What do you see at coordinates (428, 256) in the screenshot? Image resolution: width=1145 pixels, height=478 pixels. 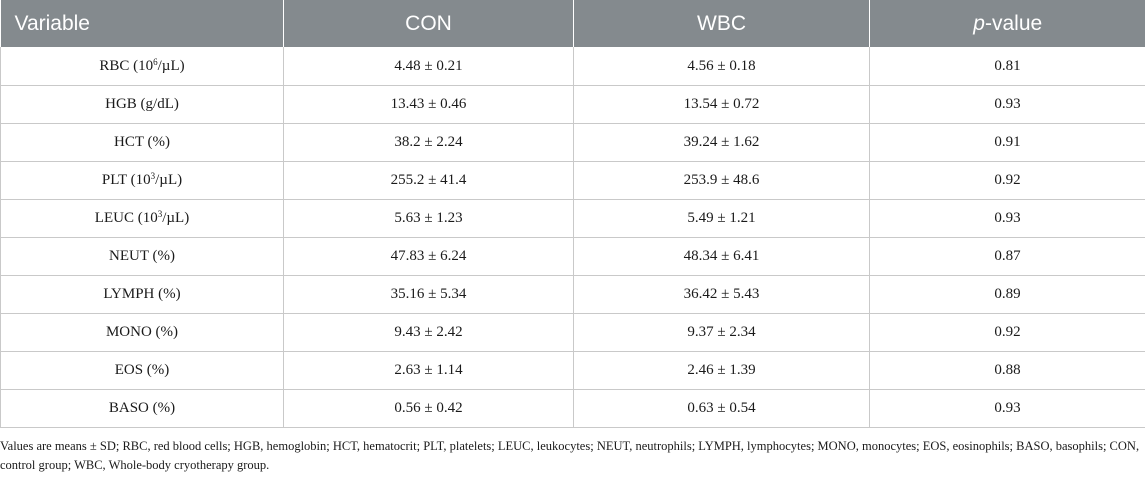 I see `cell-con: 47.83 ± 6.24` at bounding box center [428, 256].